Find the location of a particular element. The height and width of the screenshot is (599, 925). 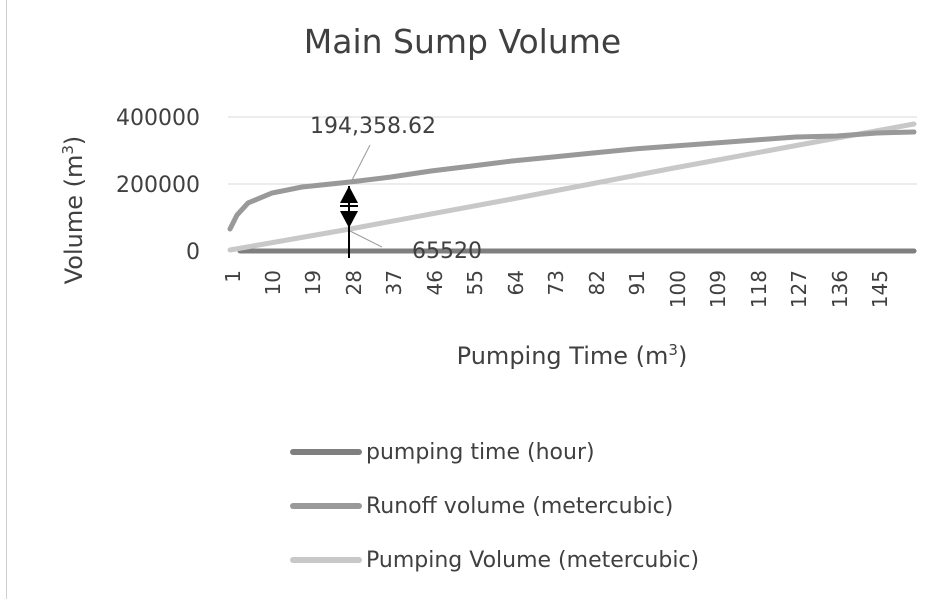

legend-item-runoff-volume: Runoff volume (metercubic) is located at coordinates (494, 506).